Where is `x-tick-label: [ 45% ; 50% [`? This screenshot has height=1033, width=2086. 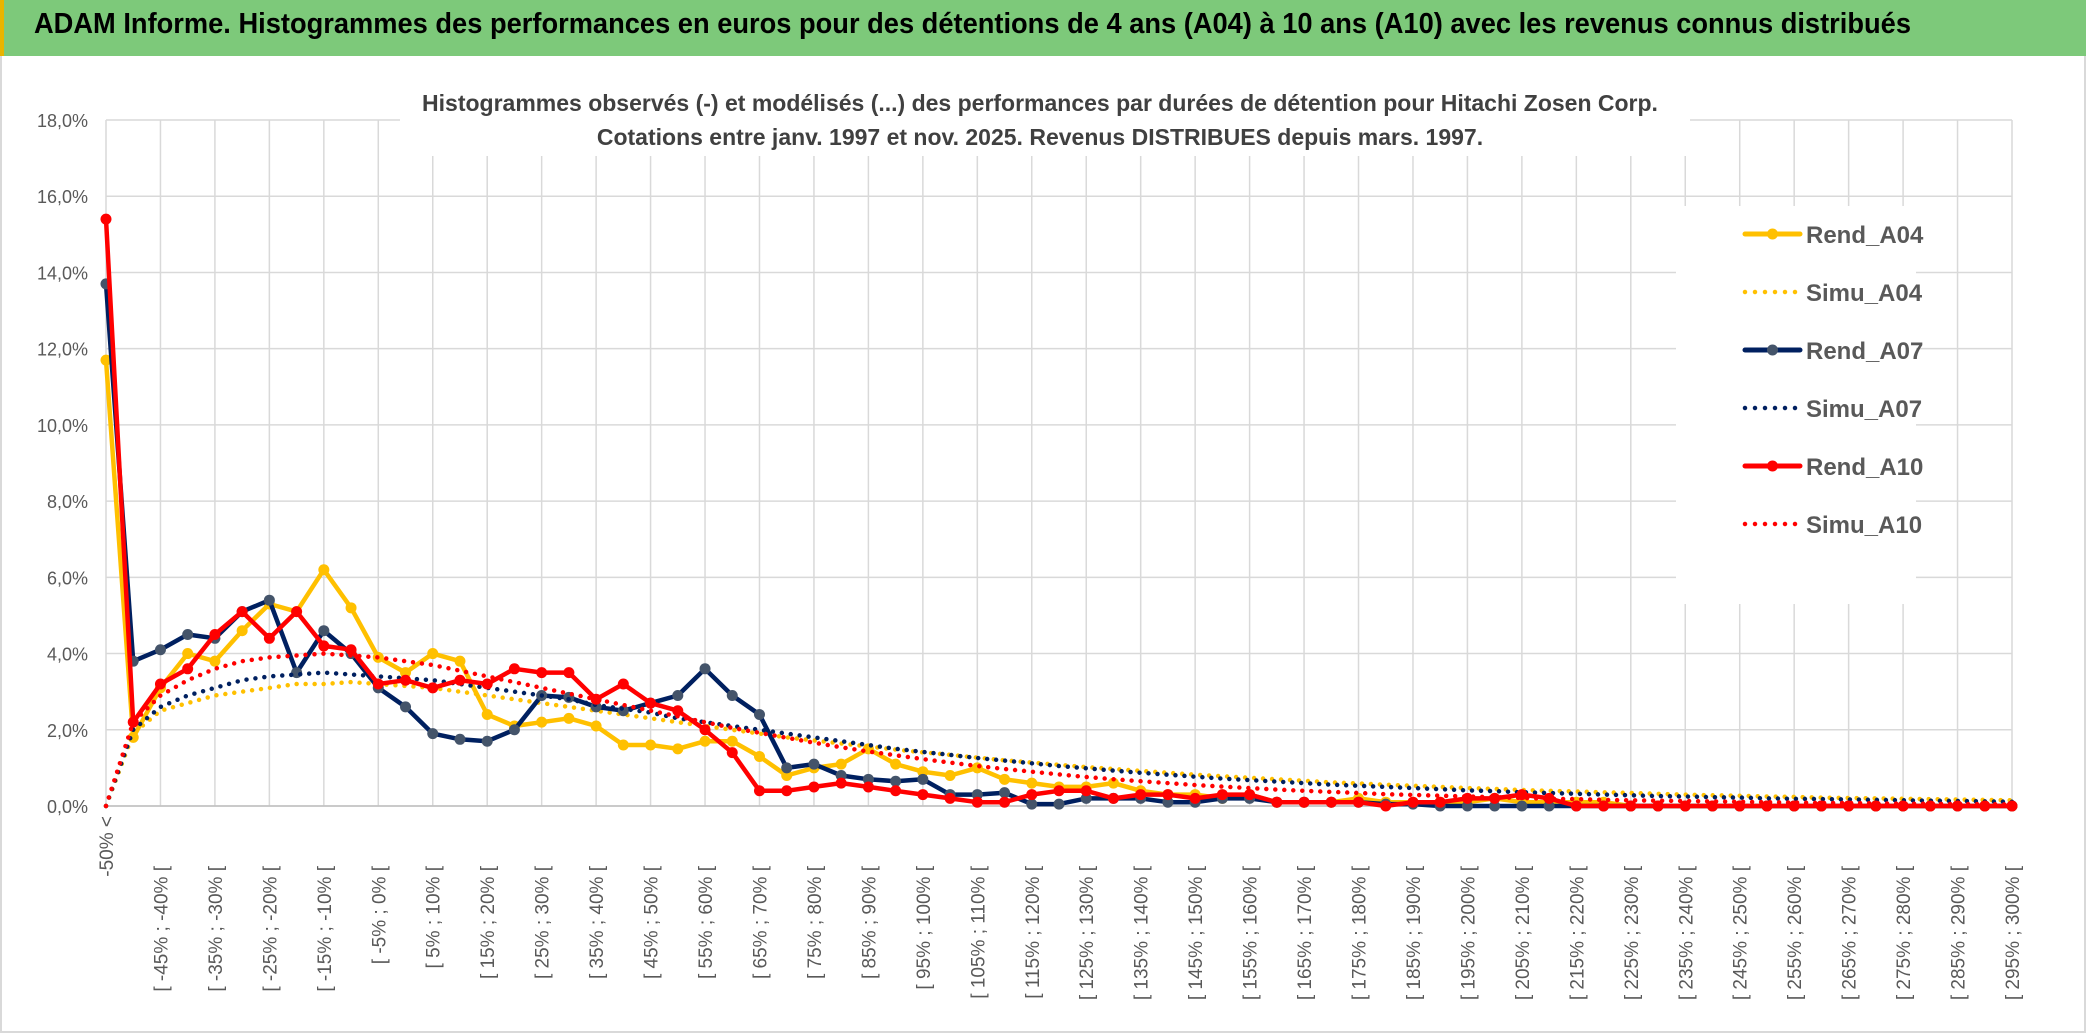 x-tick-label: [ 45% ; 50% [ is located at coordinates (652, 922).